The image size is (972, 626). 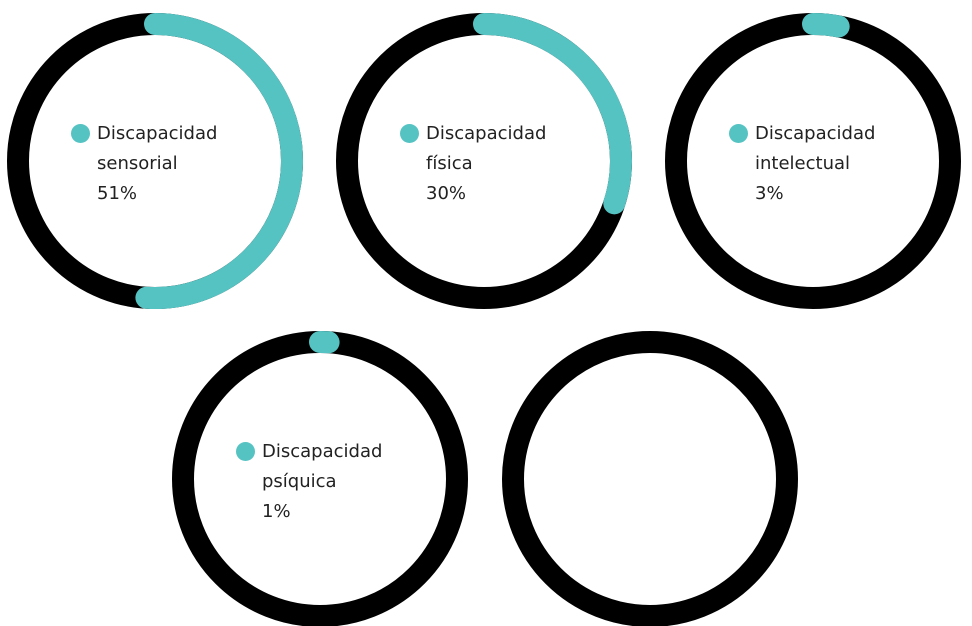 I want to click on ring-track, so click(x=650, y=478).